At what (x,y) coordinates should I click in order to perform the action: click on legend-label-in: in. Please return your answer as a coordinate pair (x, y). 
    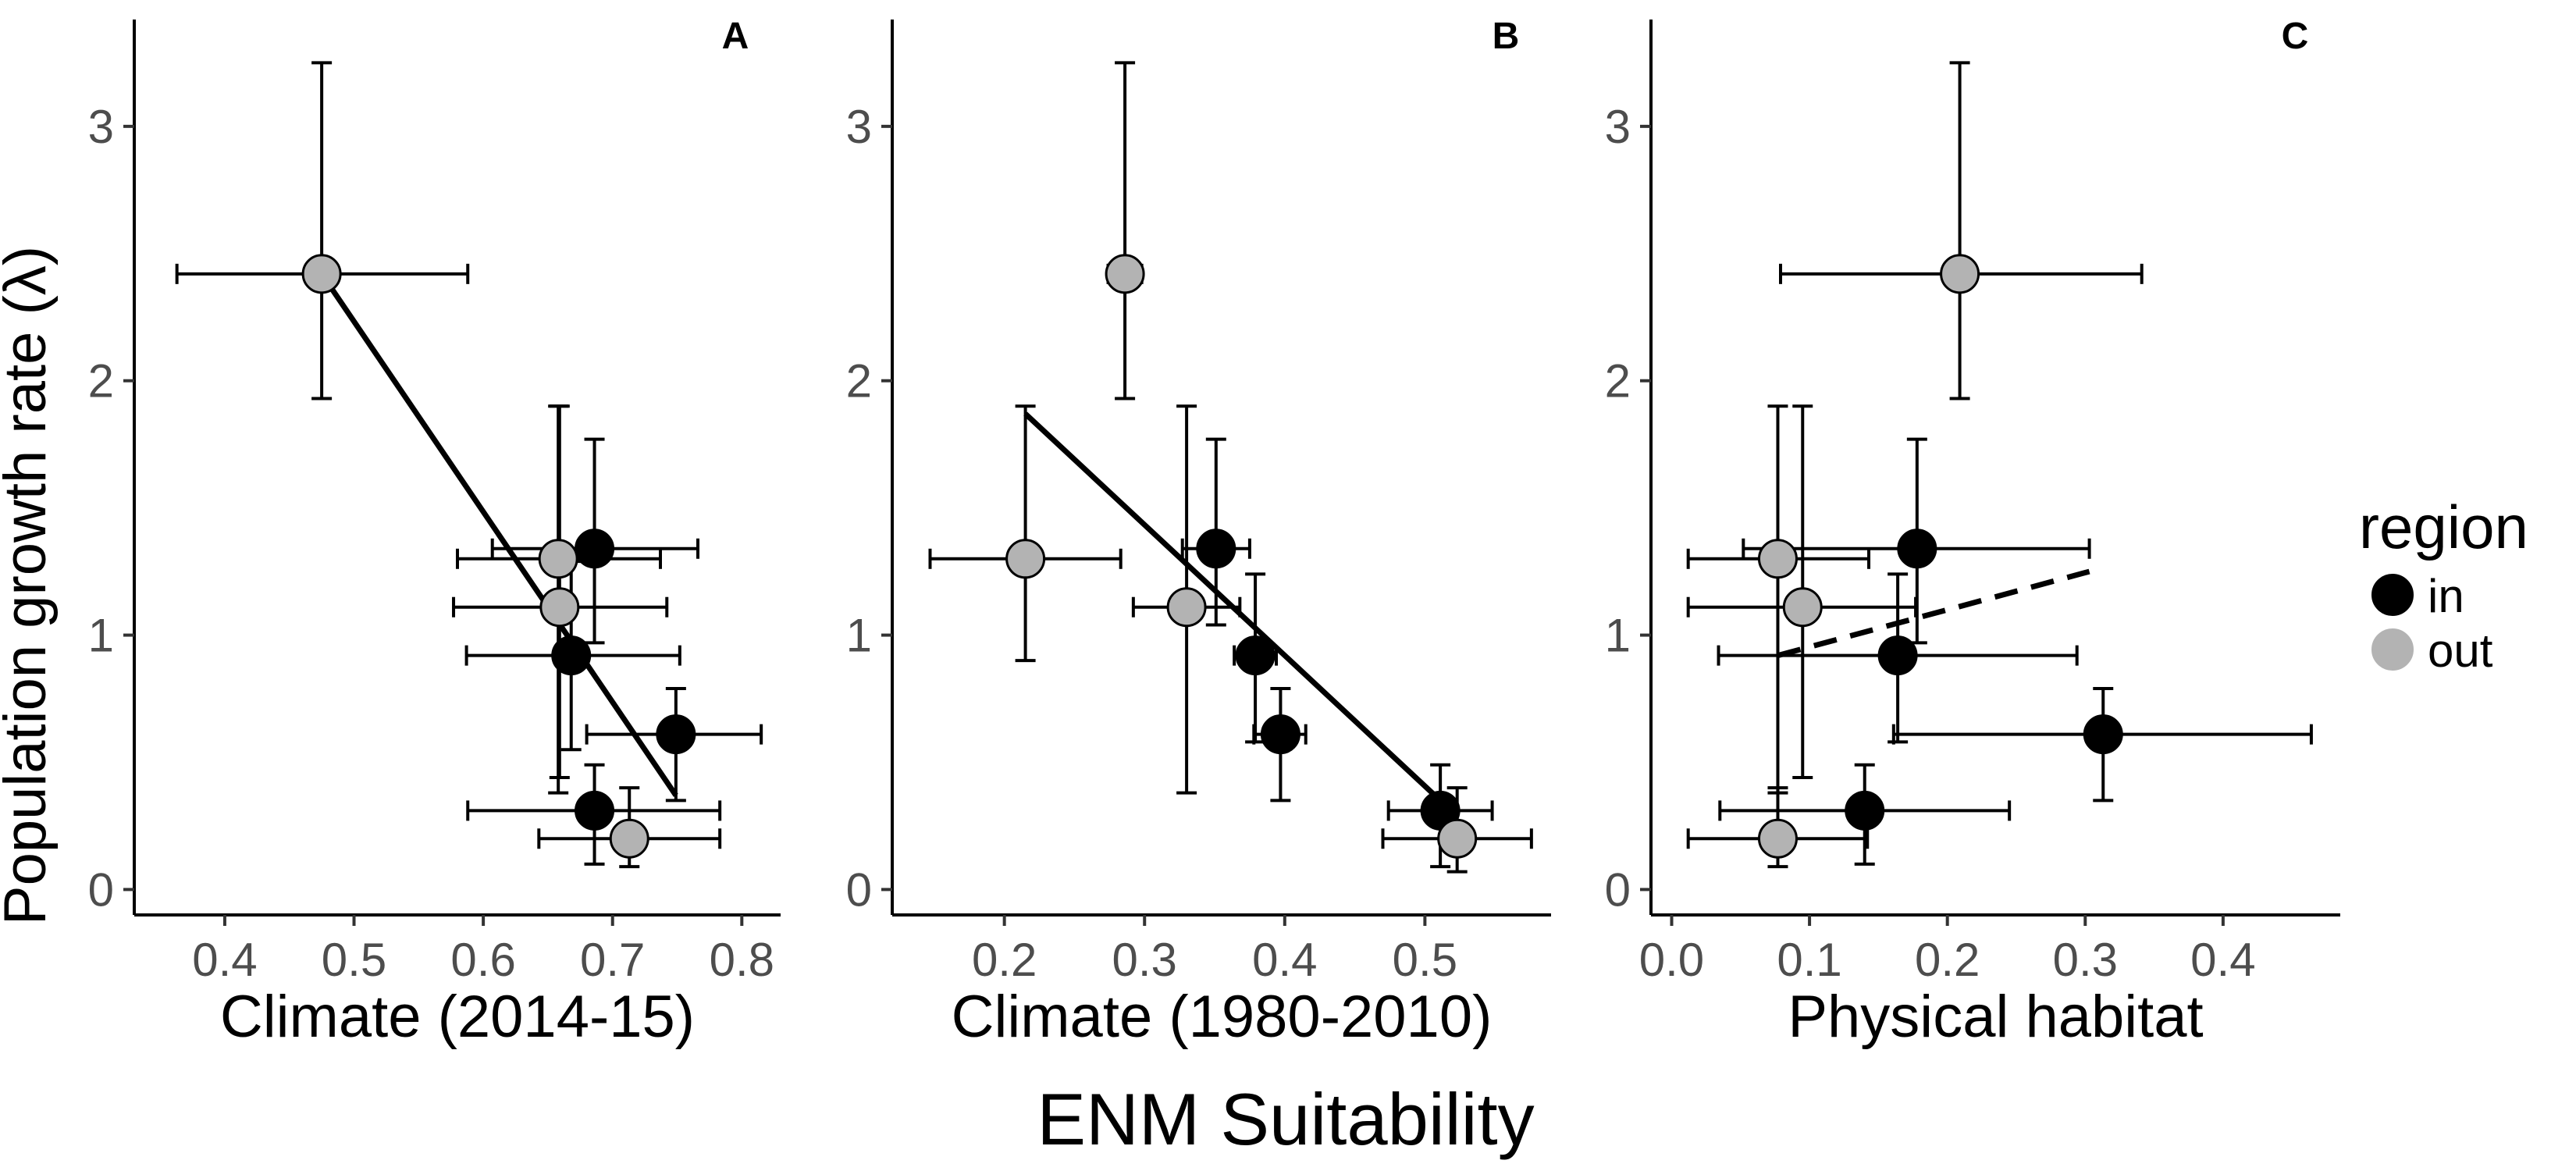
    Looking at the image, I should click on (2446, 596).